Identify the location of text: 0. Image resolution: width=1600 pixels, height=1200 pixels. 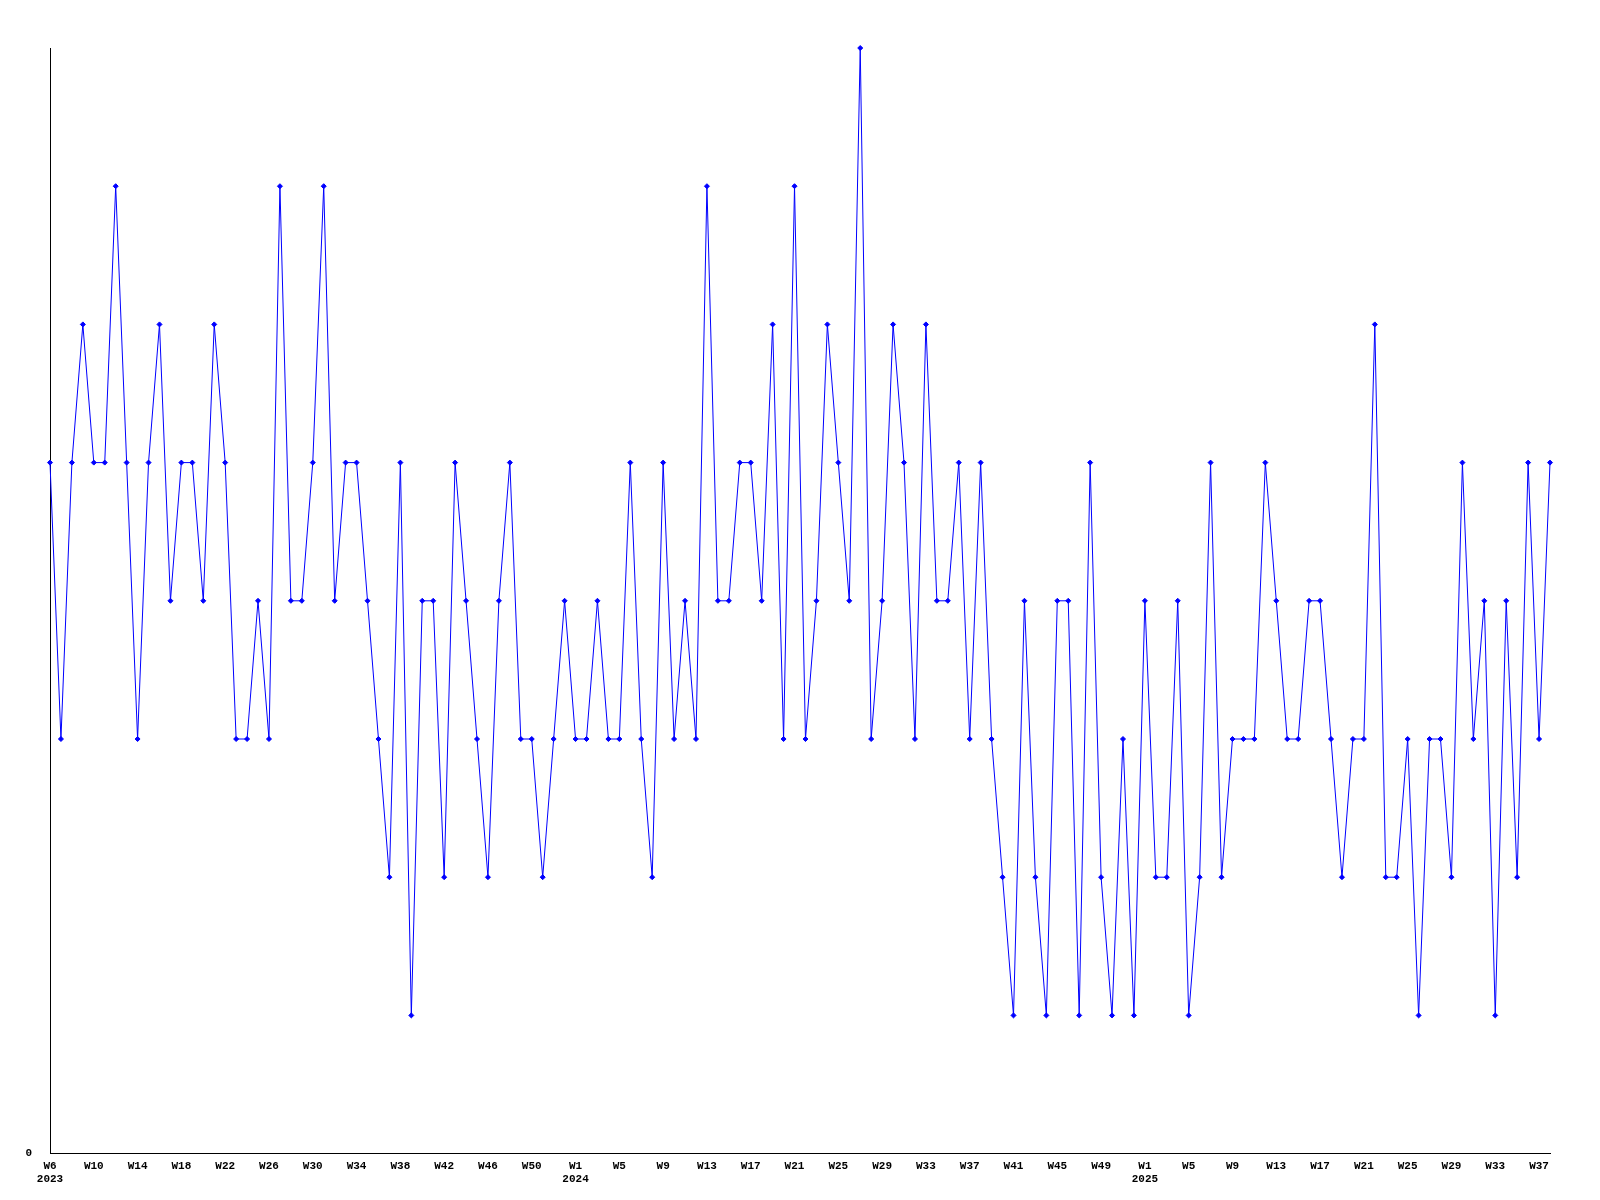
(28, 1153).